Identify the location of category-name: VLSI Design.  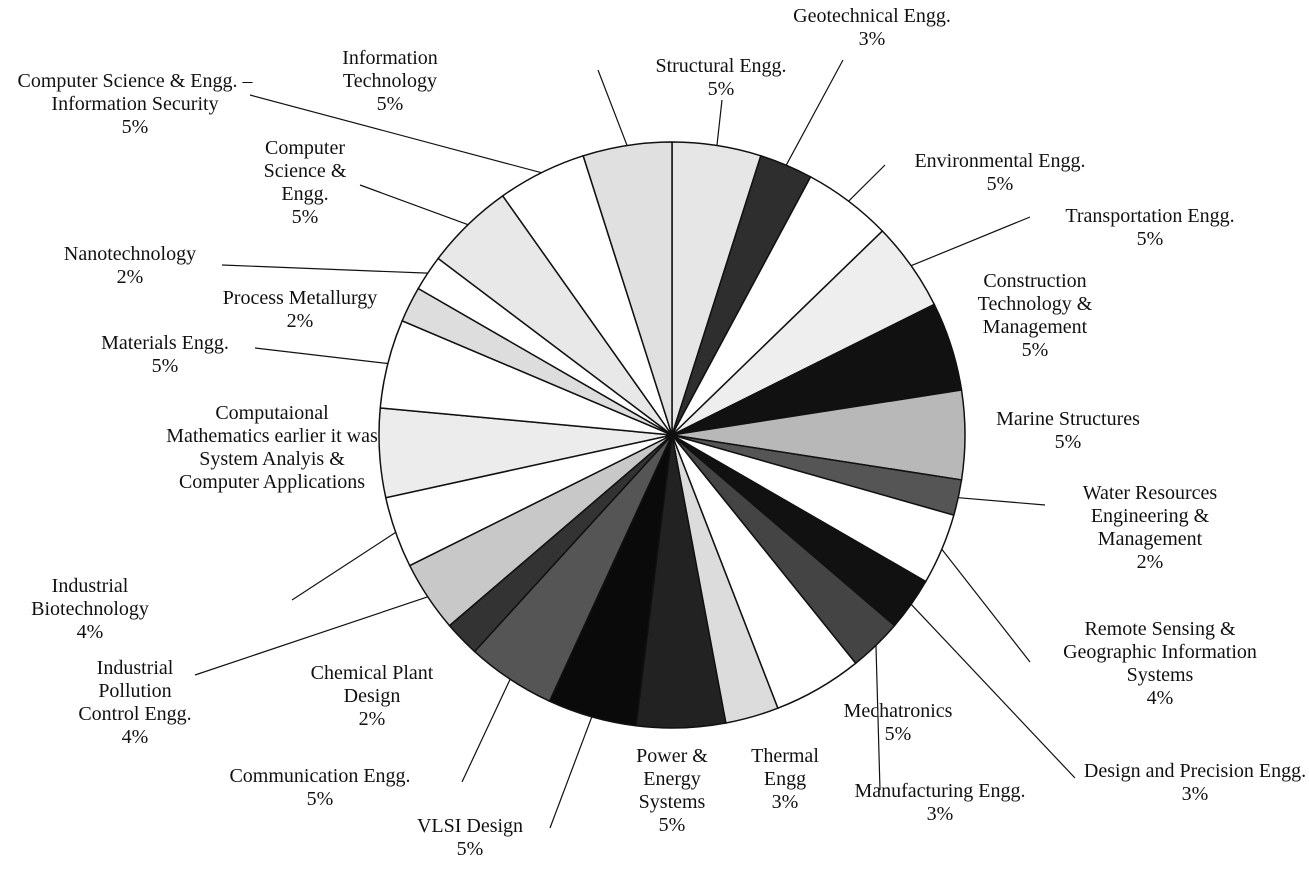
(470, 826).